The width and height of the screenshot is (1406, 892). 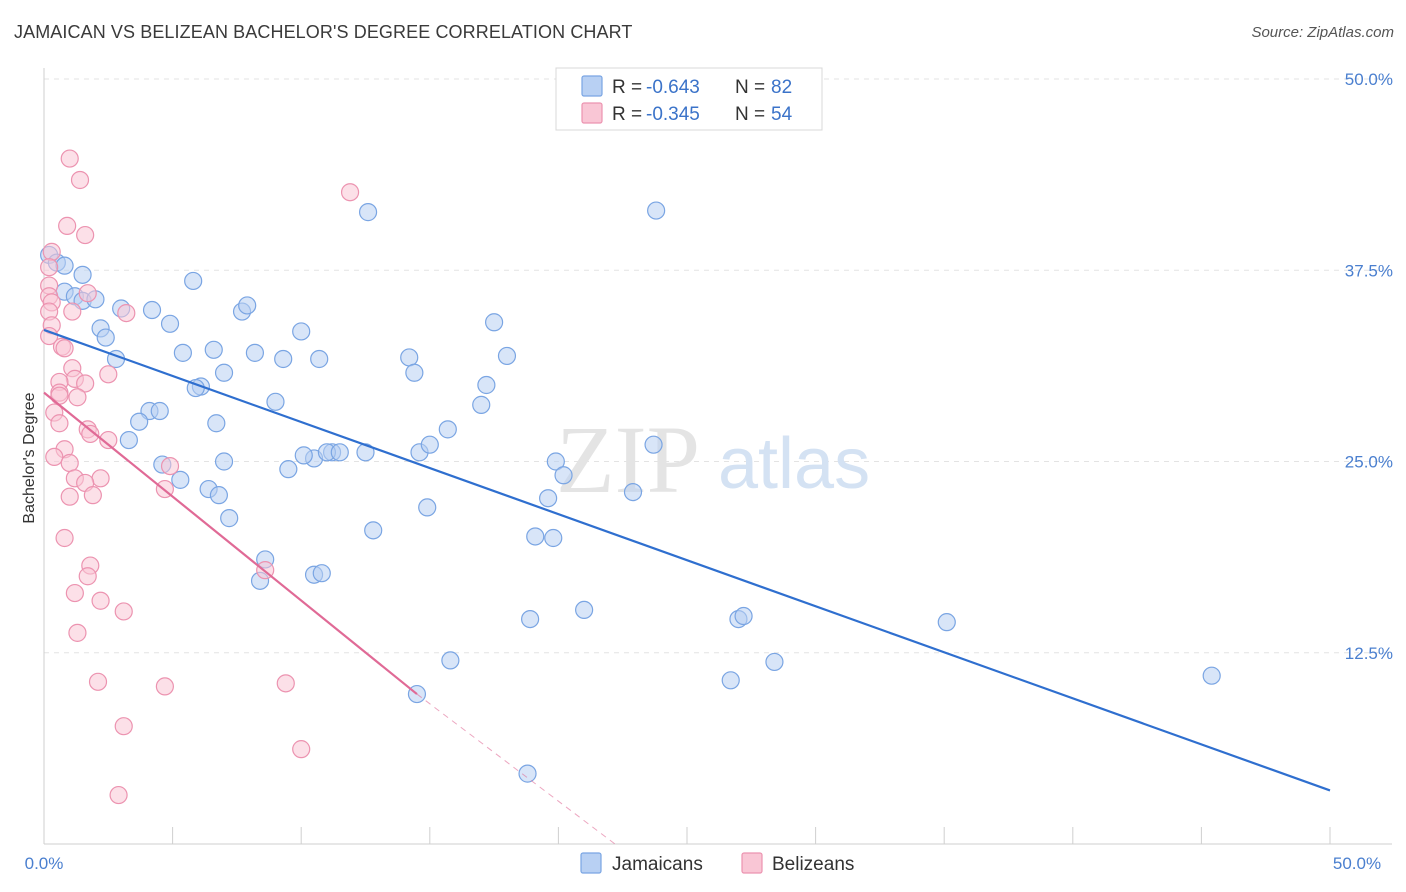 What do you see at coordinates (750, 87) in the screenshot?
I see `legend-n-label-jamaicans: N =` at bounding box center [750, 87].